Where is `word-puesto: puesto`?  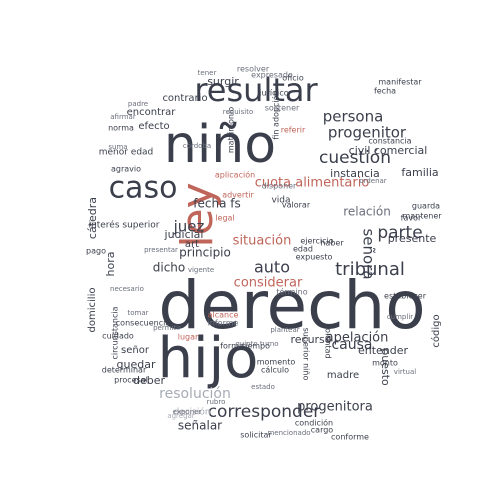 word-puesto: puesto is located at coordinates (385, 367).